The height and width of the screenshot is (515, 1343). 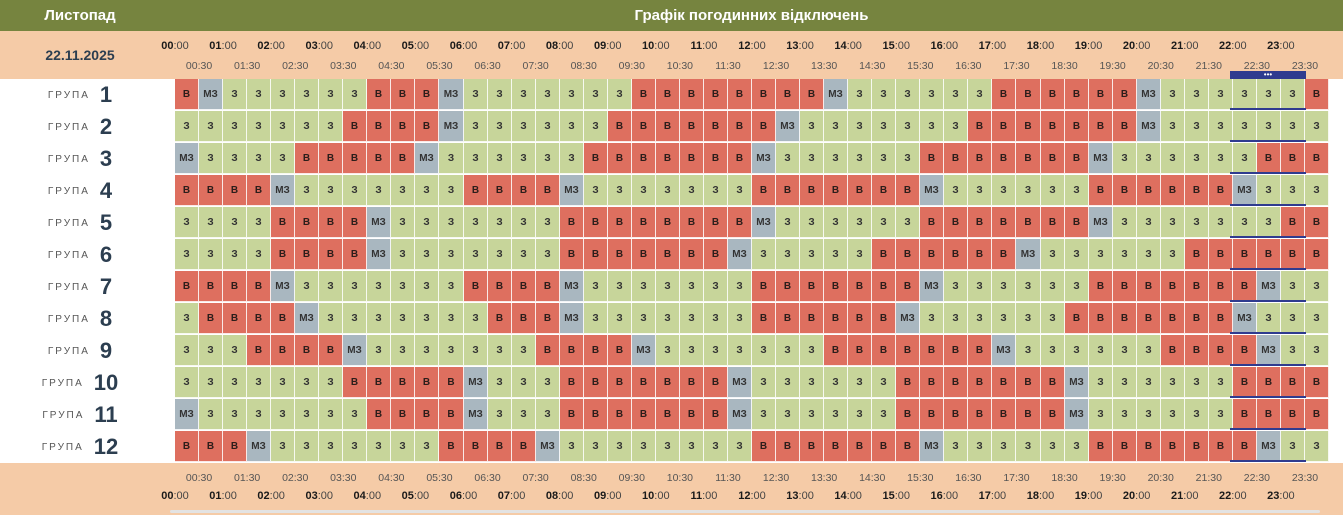 I want to click on half-hour-label: 09:30, so click(x=631, y=478).